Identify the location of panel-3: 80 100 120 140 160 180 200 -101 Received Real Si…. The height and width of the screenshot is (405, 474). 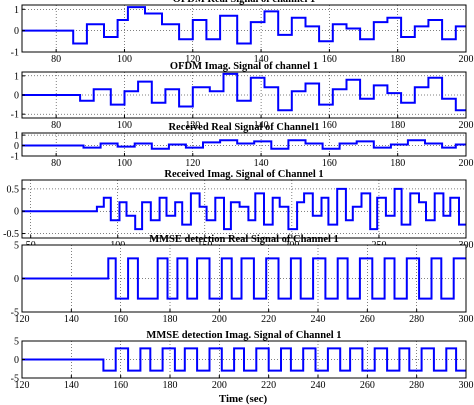
(242, 145).